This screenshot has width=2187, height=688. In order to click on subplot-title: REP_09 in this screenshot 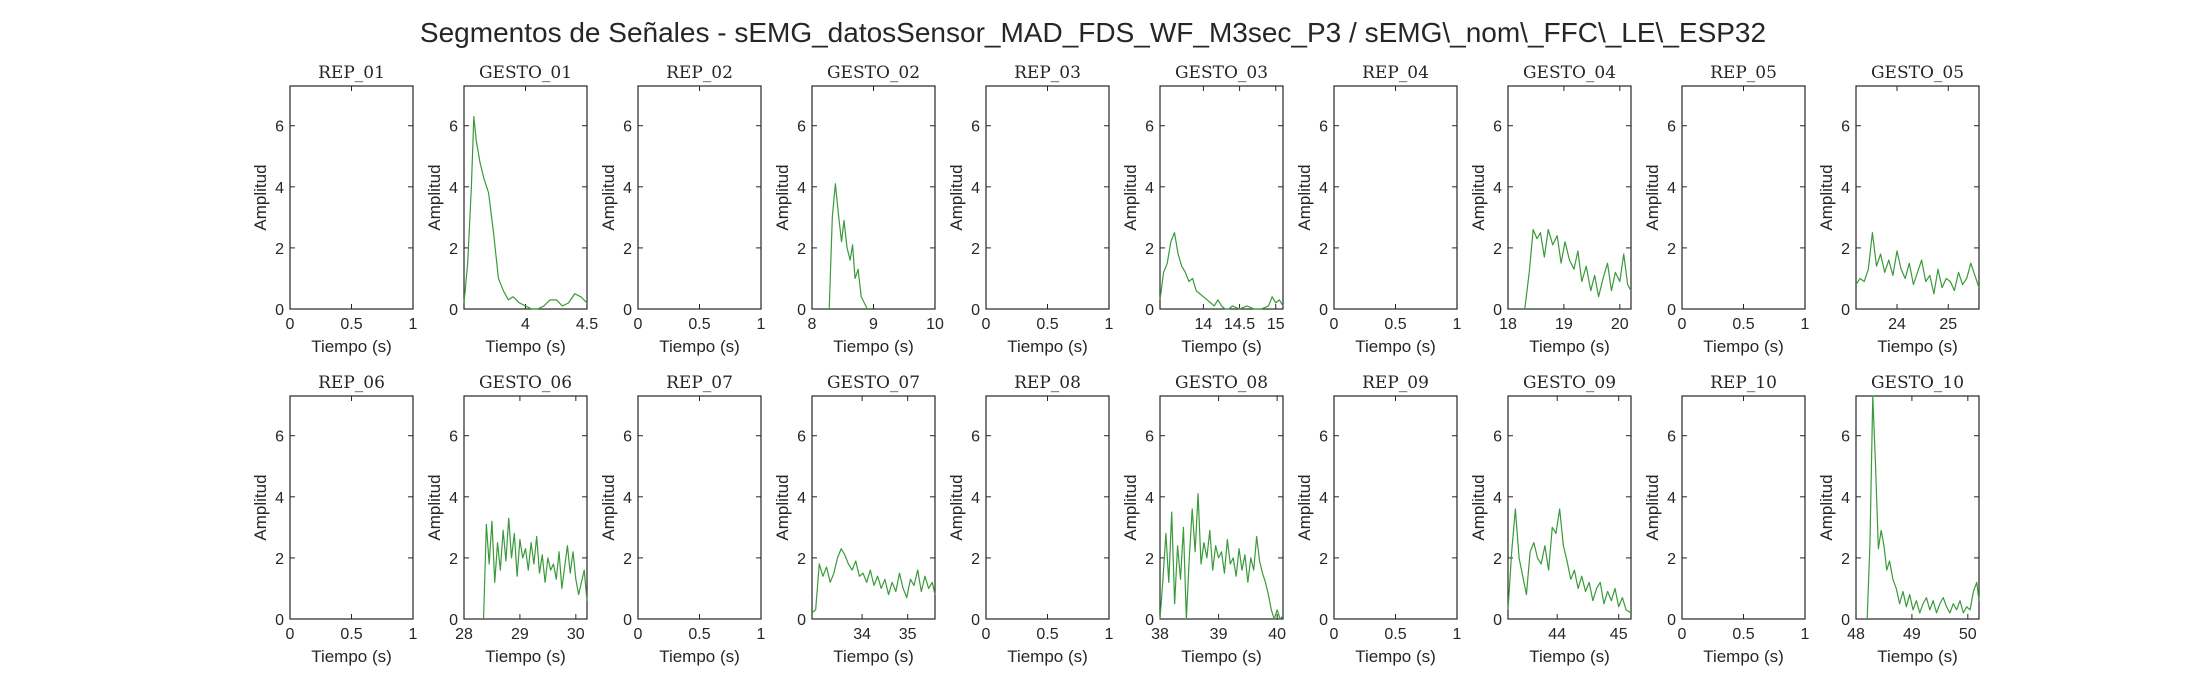, I will do `click(1395, 383)`.